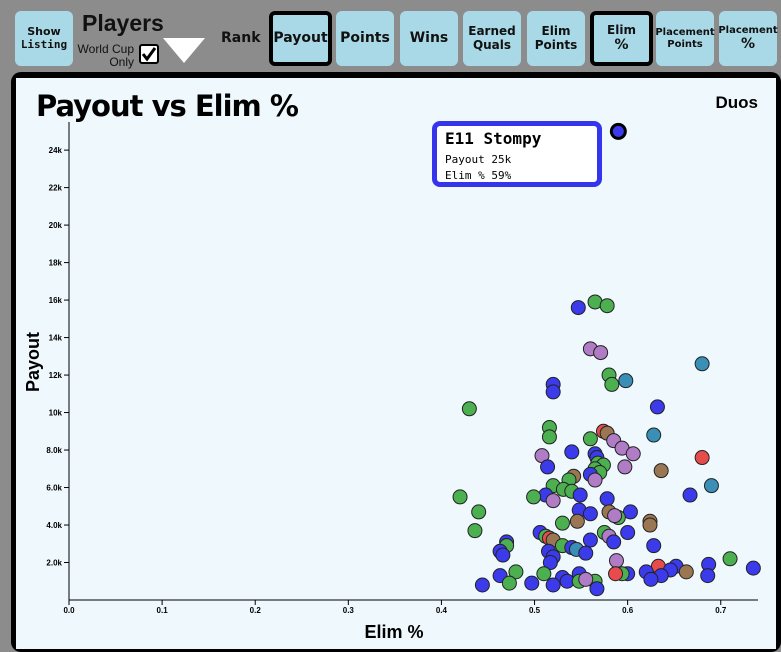 The width and height of the screenshot is (781, 652). I want to click on world-cup-checkbox, so click(149, 54).